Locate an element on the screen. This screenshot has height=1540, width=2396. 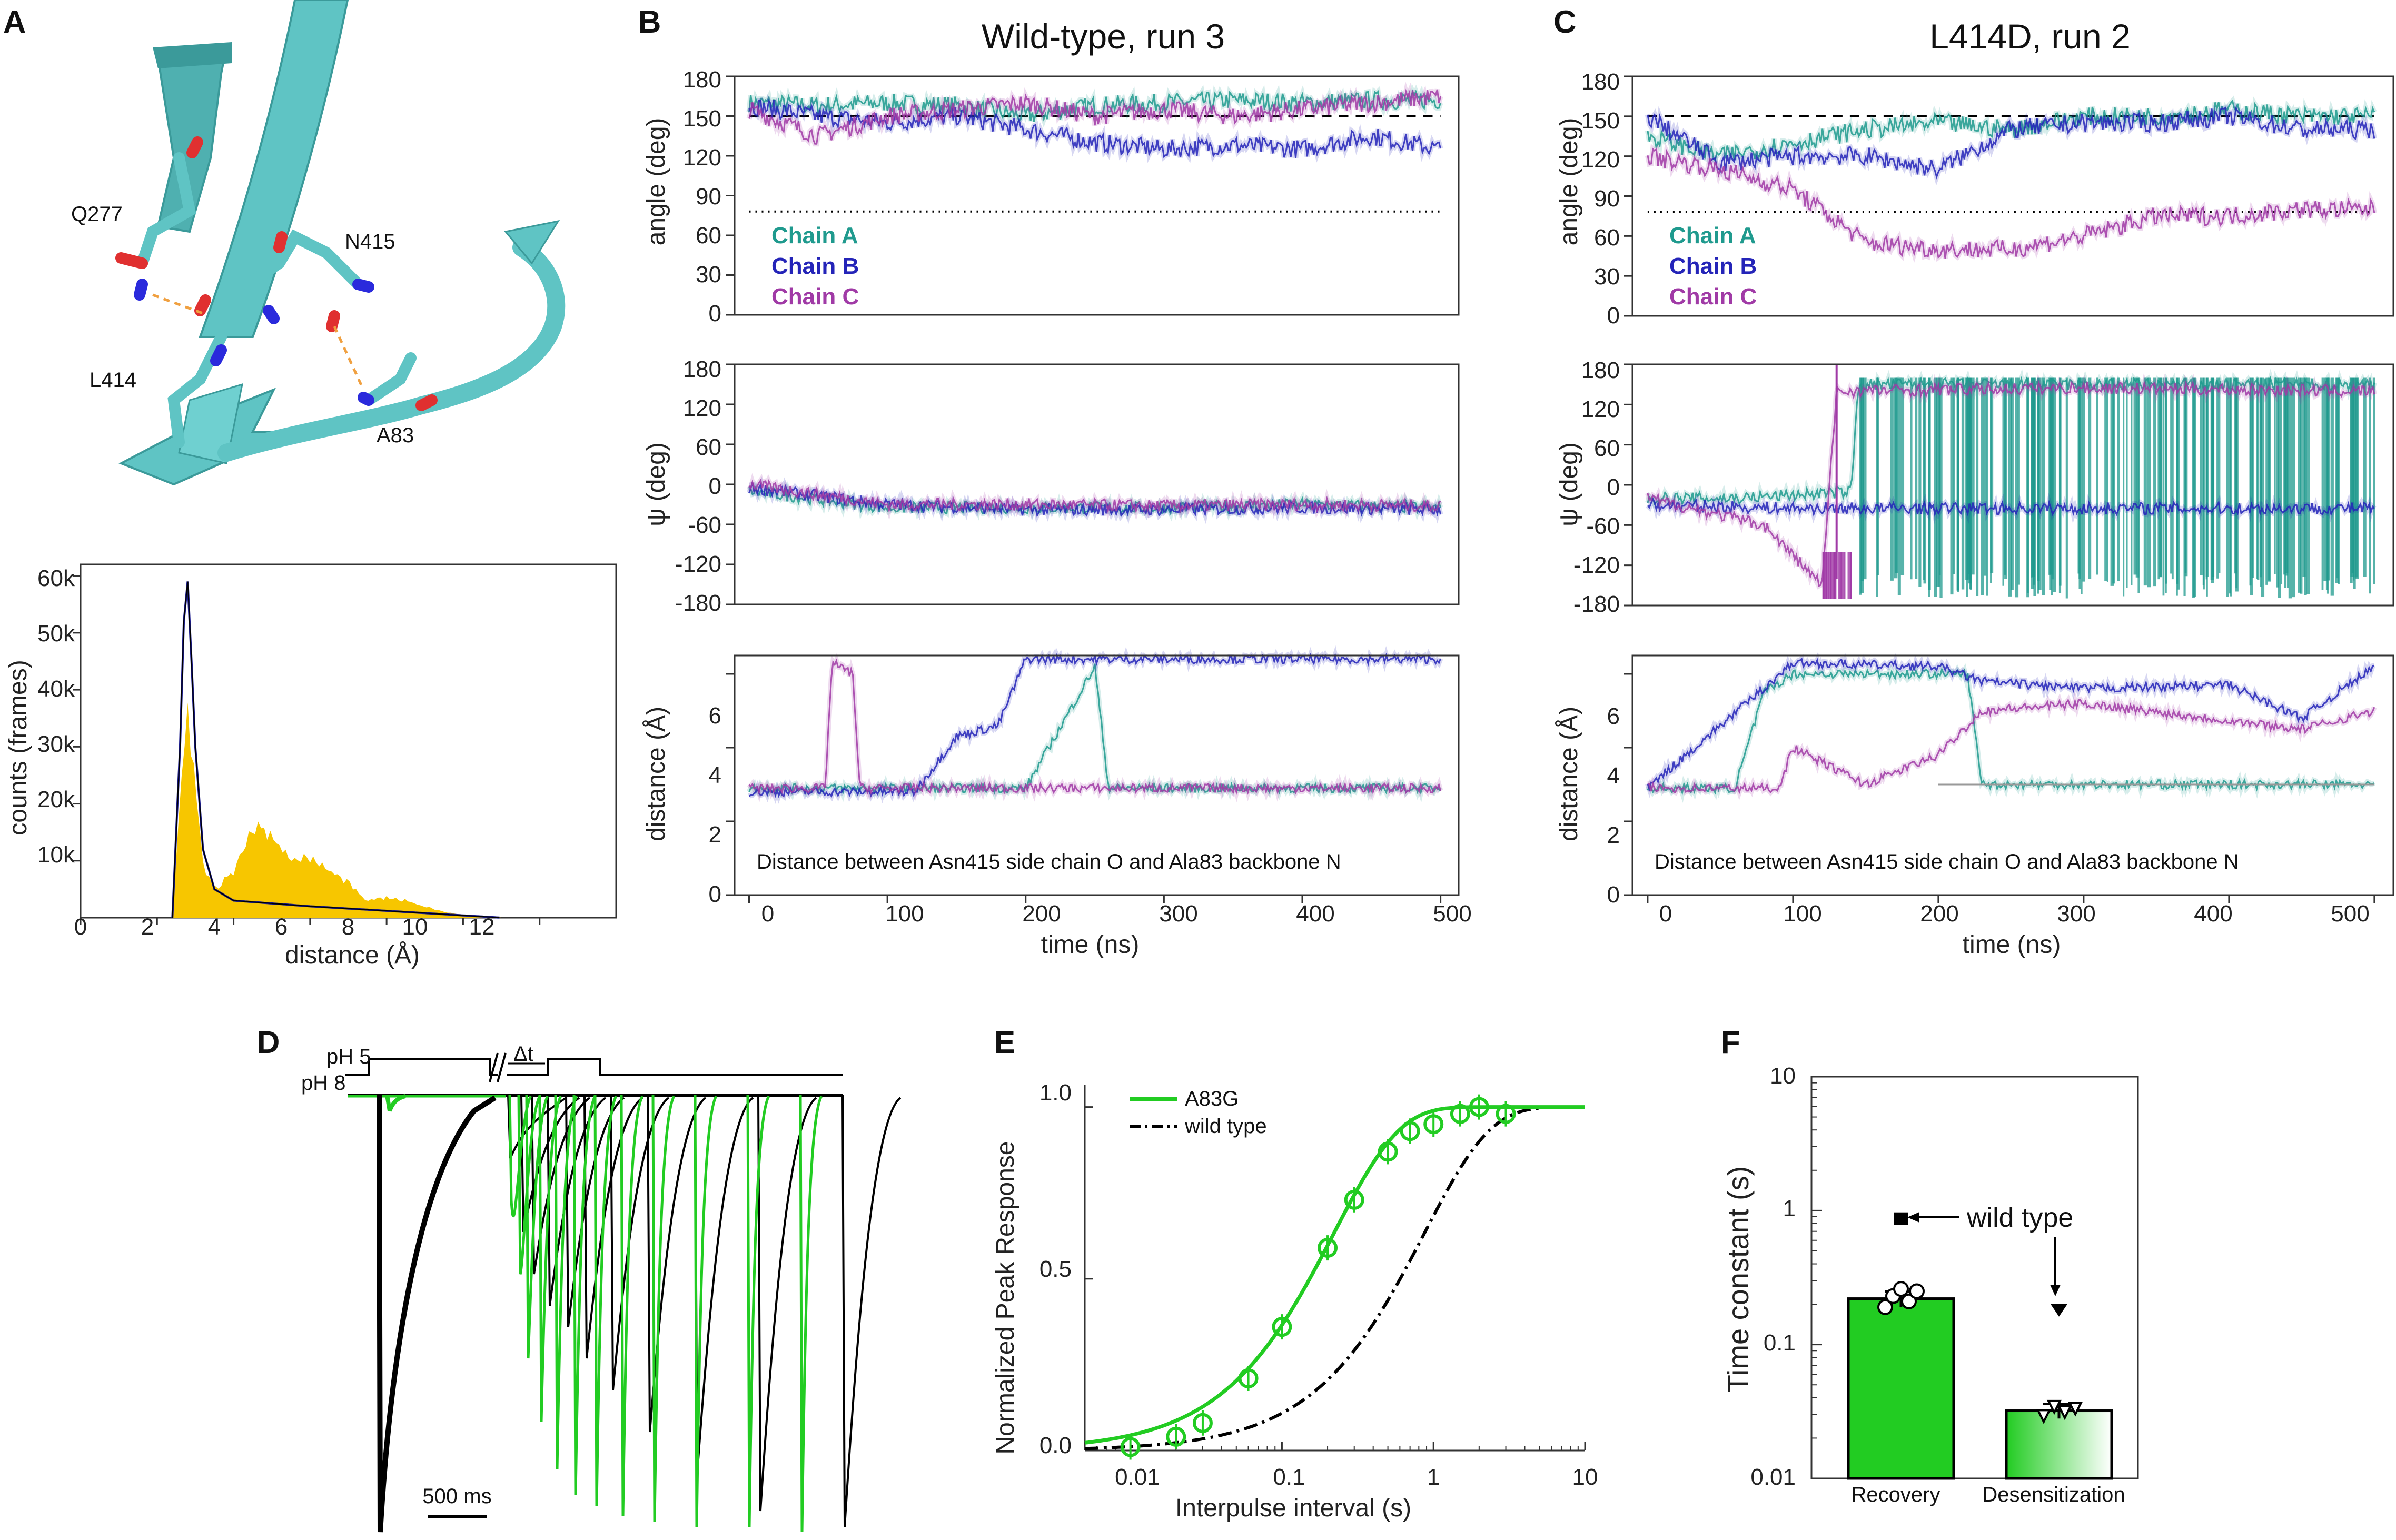
b-psi-ylabel: ψ (deg) is located at coordinates (656, 484).